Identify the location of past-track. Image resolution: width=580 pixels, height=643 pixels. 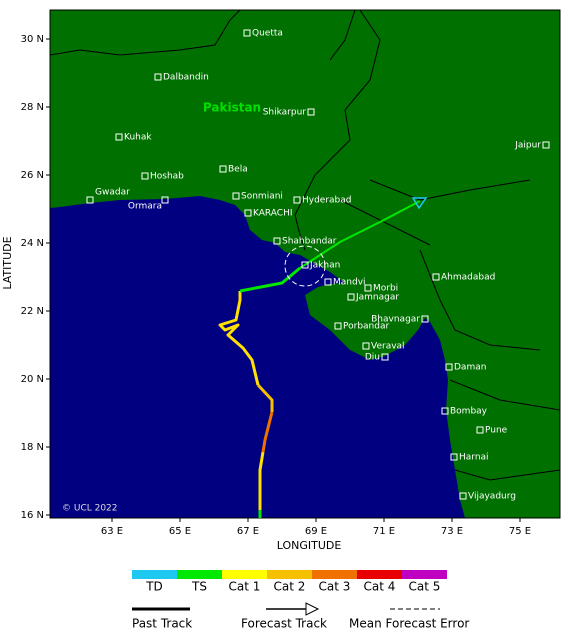
(259, 392).